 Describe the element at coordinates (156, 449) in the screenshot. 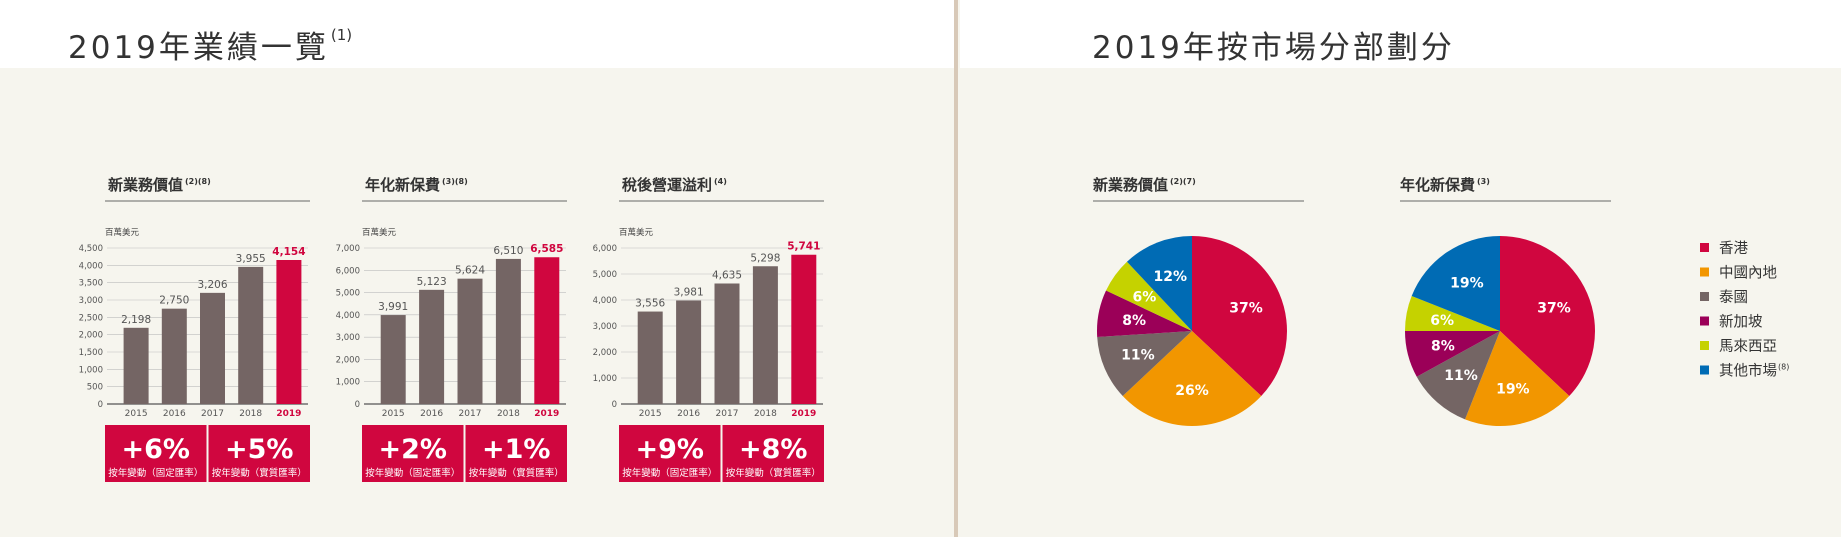

I see `change-value: +6%` at that location.